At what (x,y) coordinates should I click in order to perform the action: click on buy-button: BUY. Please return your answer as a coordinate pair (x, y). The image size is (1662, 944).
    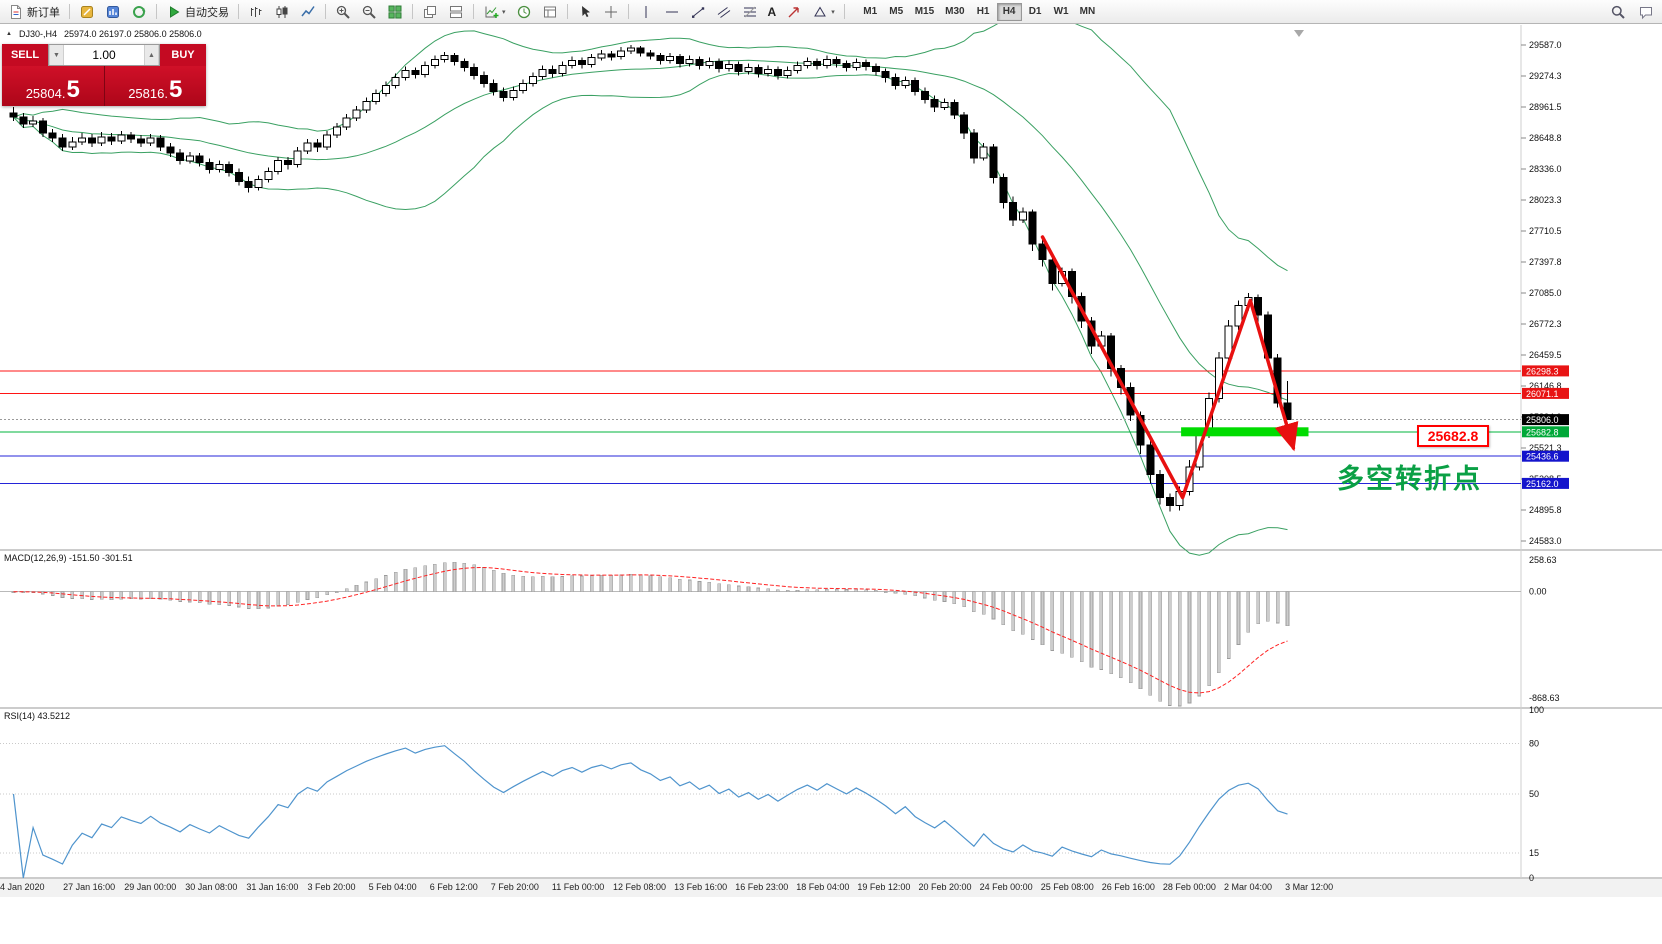
    Looking at the image, I should click on (183, 55).